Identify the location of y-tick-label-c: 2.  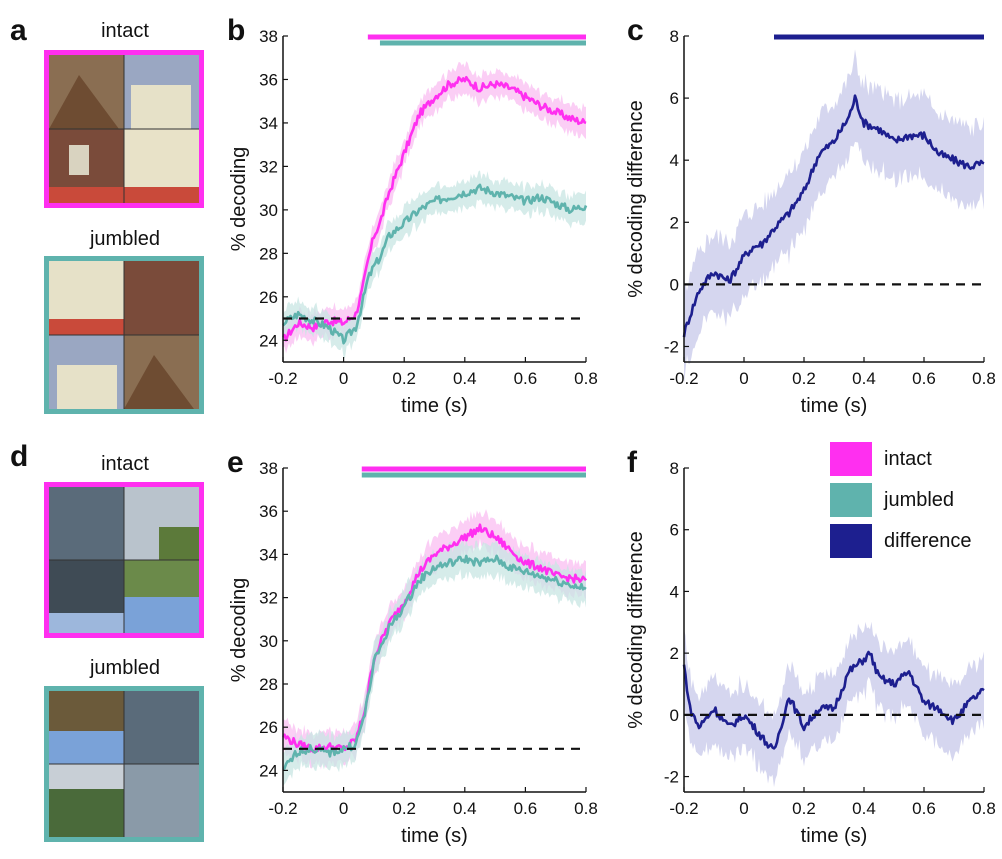
(674, 222).